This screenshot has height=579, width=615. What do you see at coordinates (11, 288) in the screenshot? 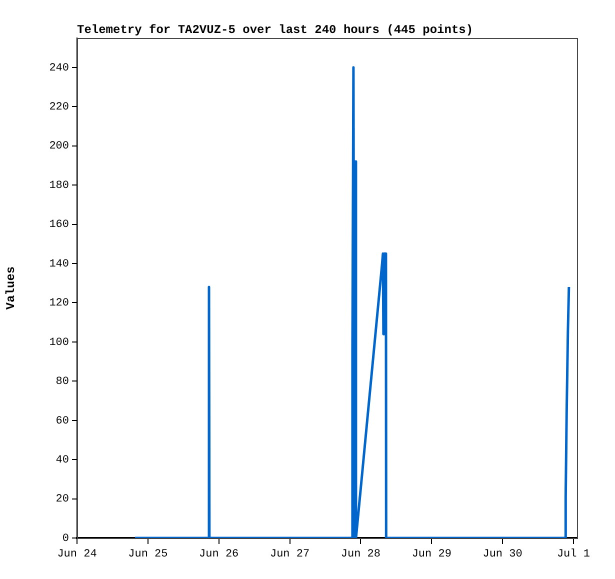
I see `y-axis-title: Values` at bounding box center [11, 288].